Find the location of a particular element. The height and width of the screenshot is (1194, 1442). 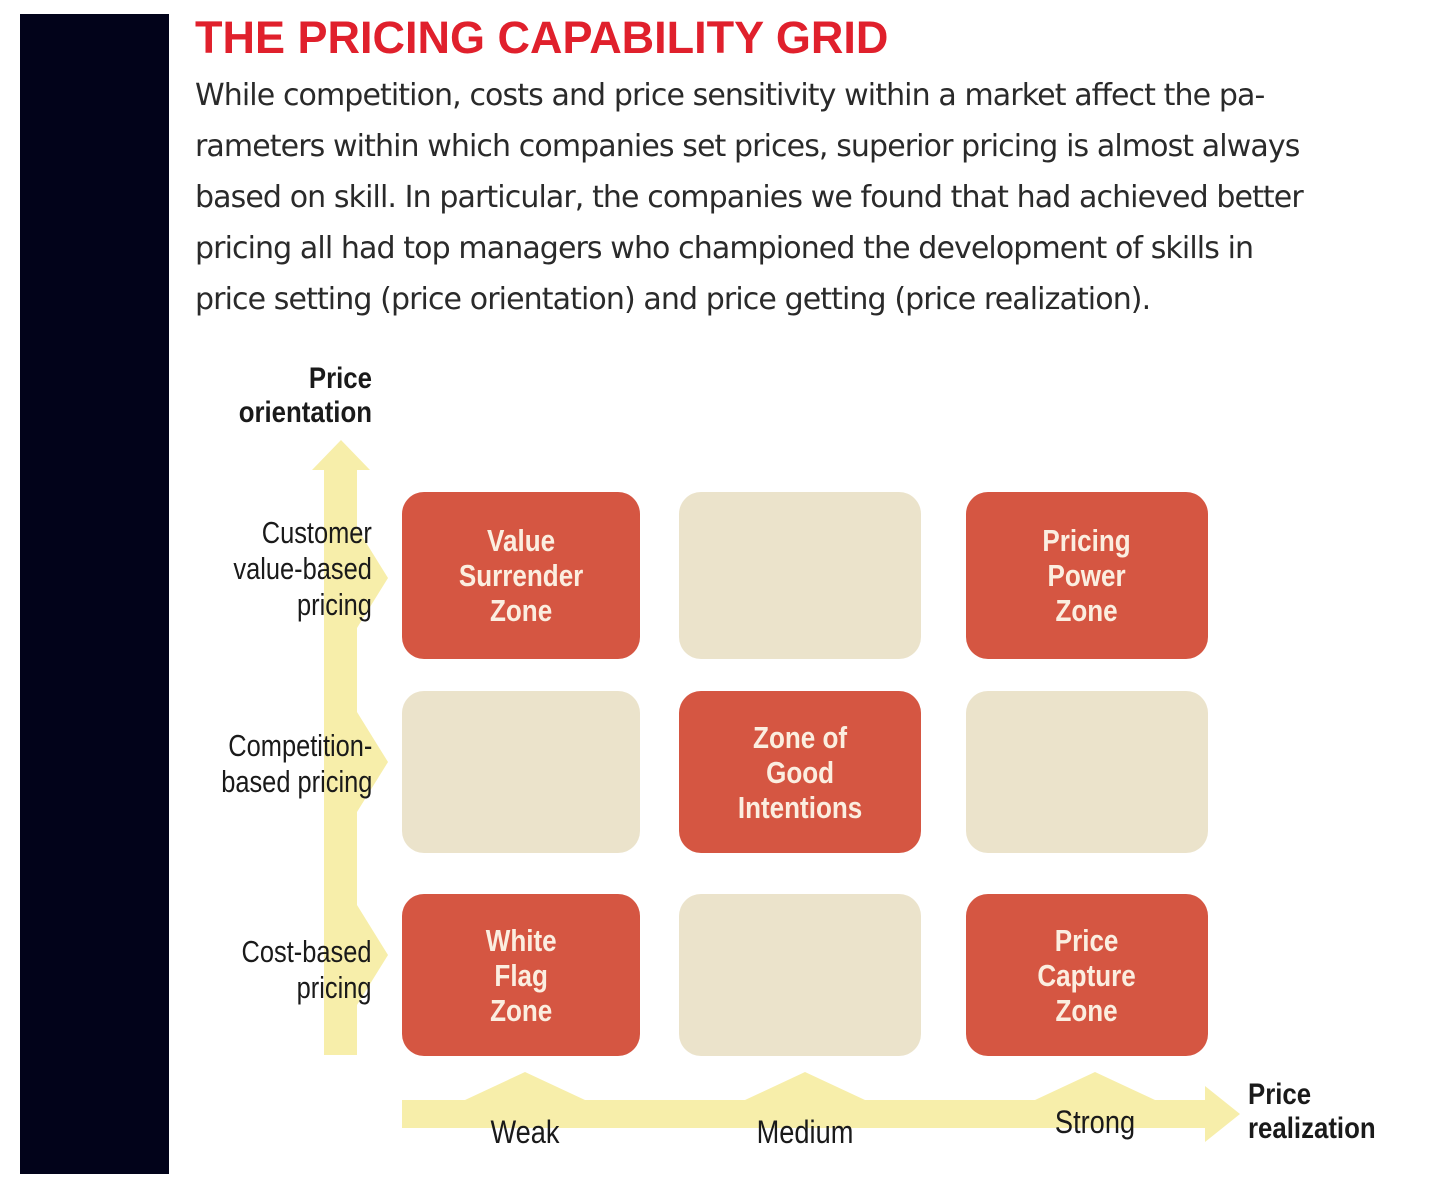

x-axis-title: Price realization is located at coordinates (1312, 1112).